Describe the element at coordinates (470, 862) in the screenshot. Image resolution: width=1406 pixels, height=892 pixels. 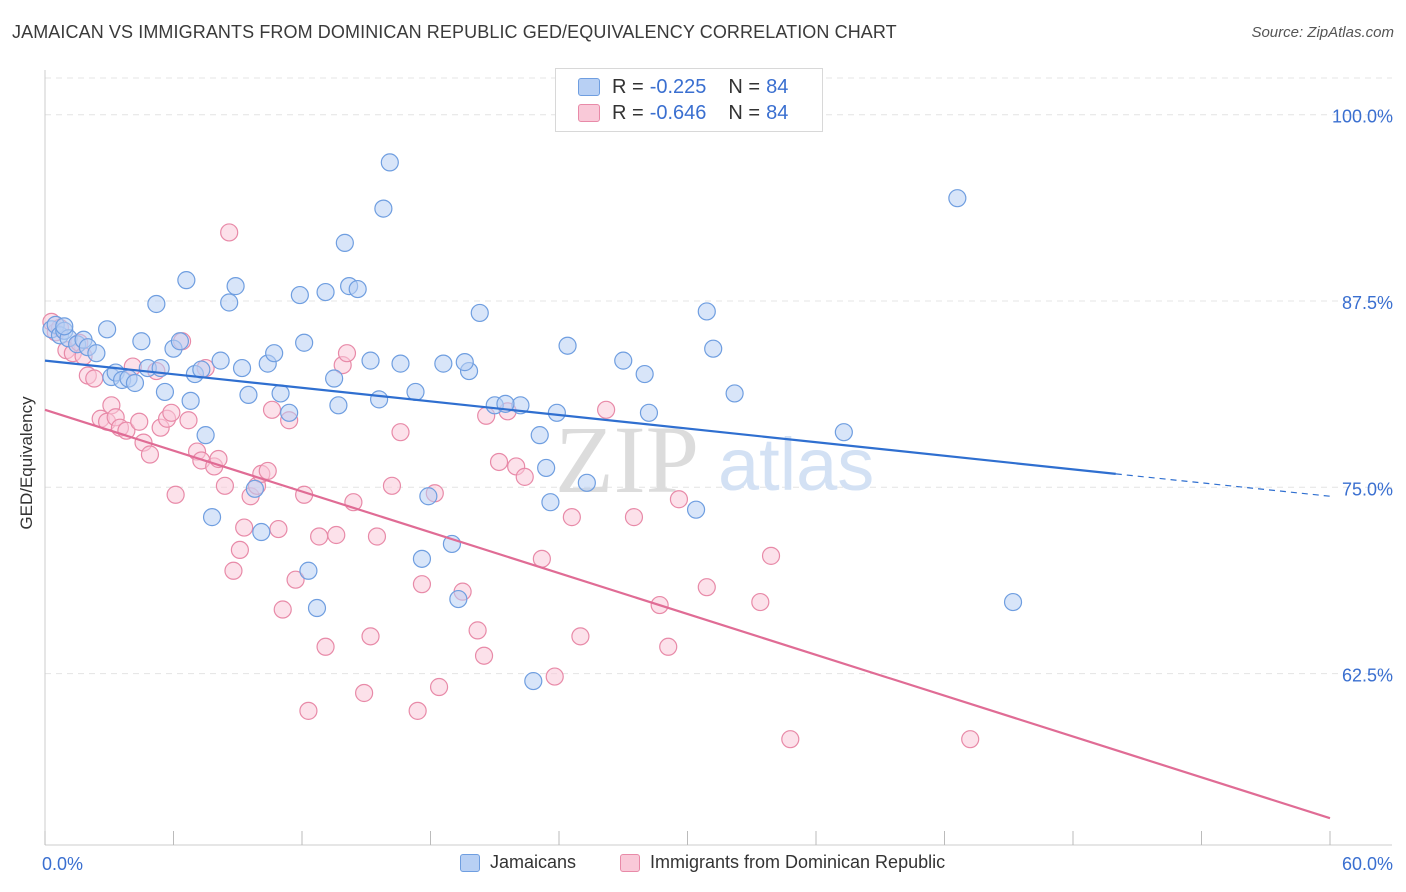
I see `legend-swatch-blue` at that location.